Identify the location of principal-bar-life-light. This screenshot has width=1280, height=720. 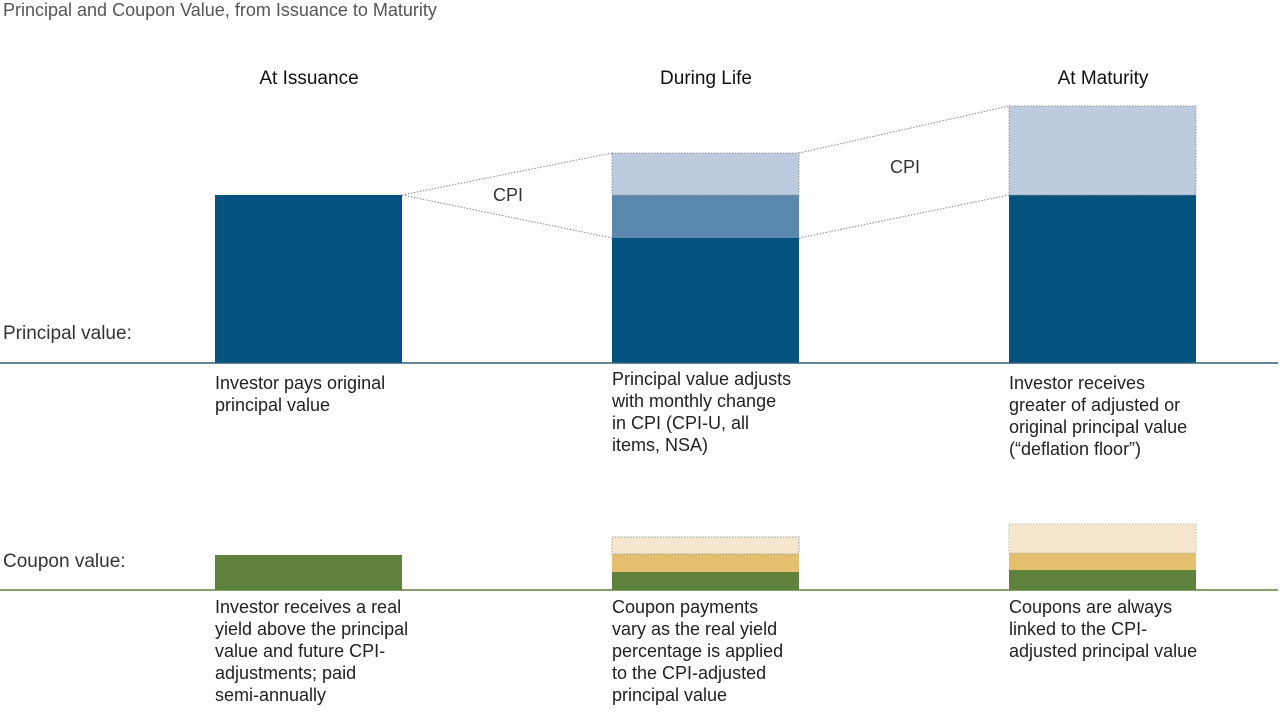
(705, 174).